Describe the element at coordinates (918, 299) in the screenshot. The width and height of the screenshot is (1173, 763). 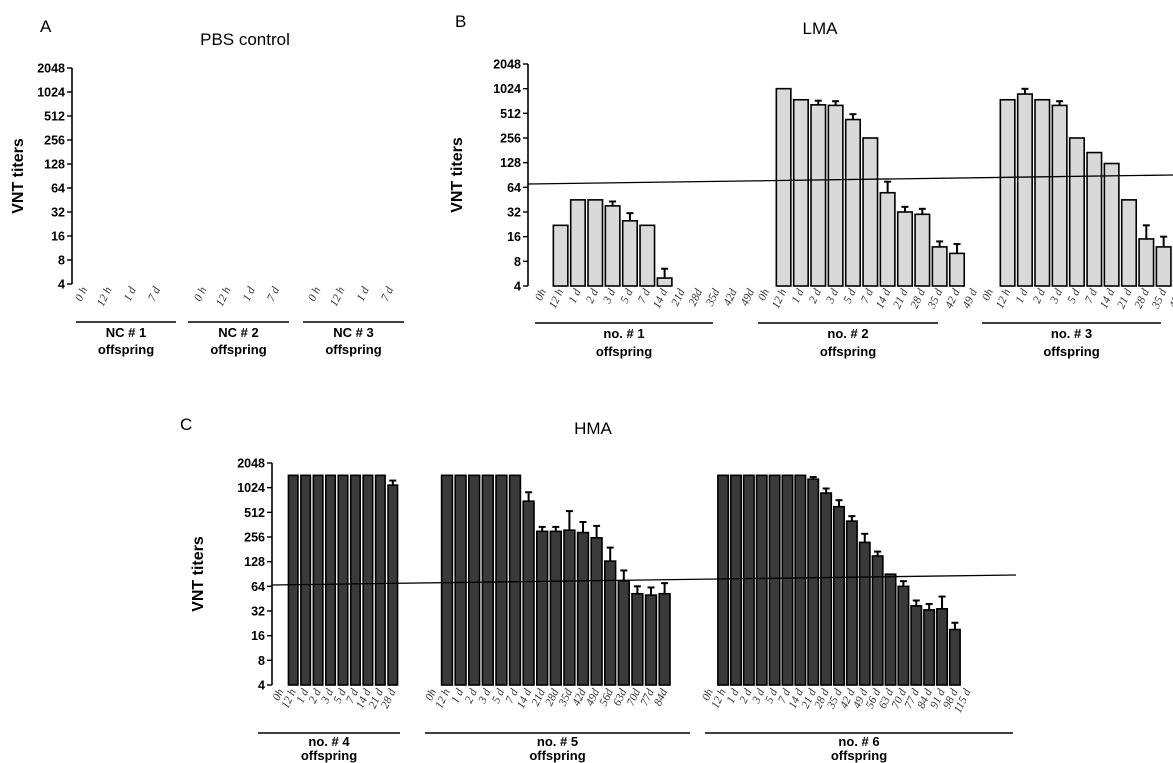
I see `x-tick-label: 28 d` at that location.